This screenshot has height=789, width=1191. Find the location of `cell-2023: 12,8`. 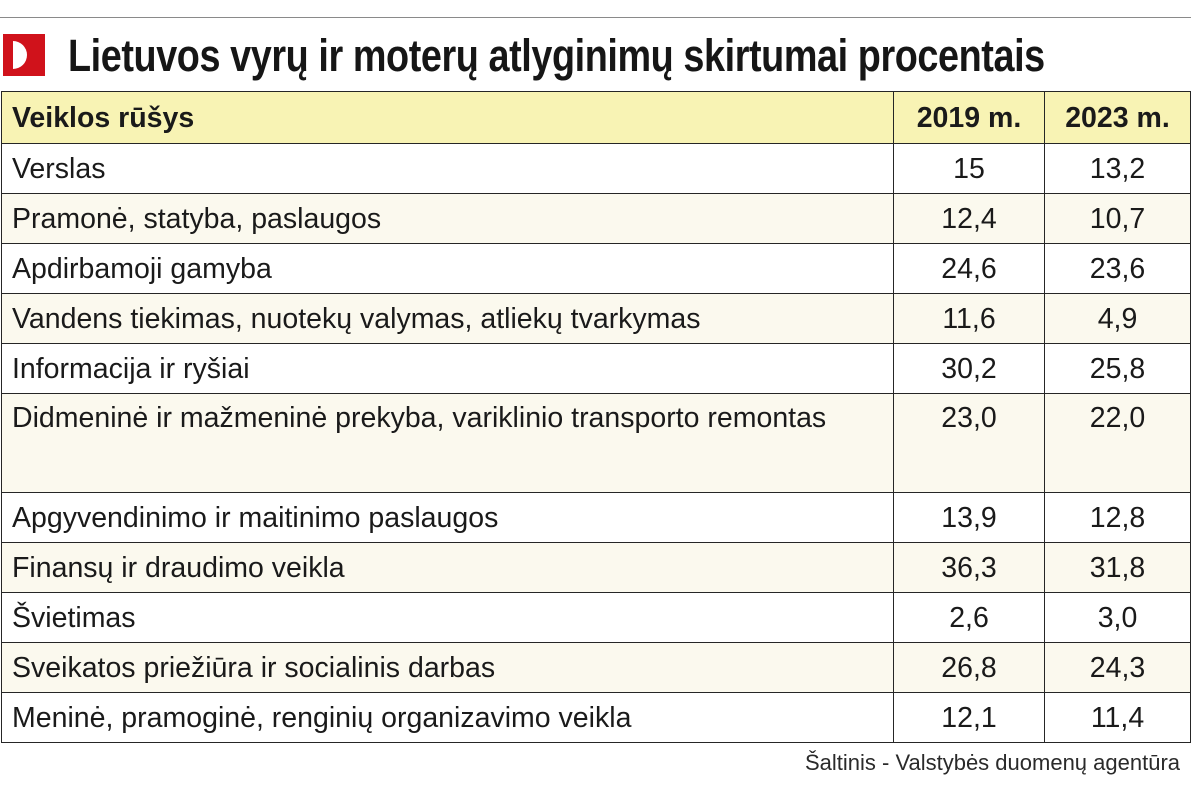

cell-2023: 12,8 is located at coordinates (1117, 517).